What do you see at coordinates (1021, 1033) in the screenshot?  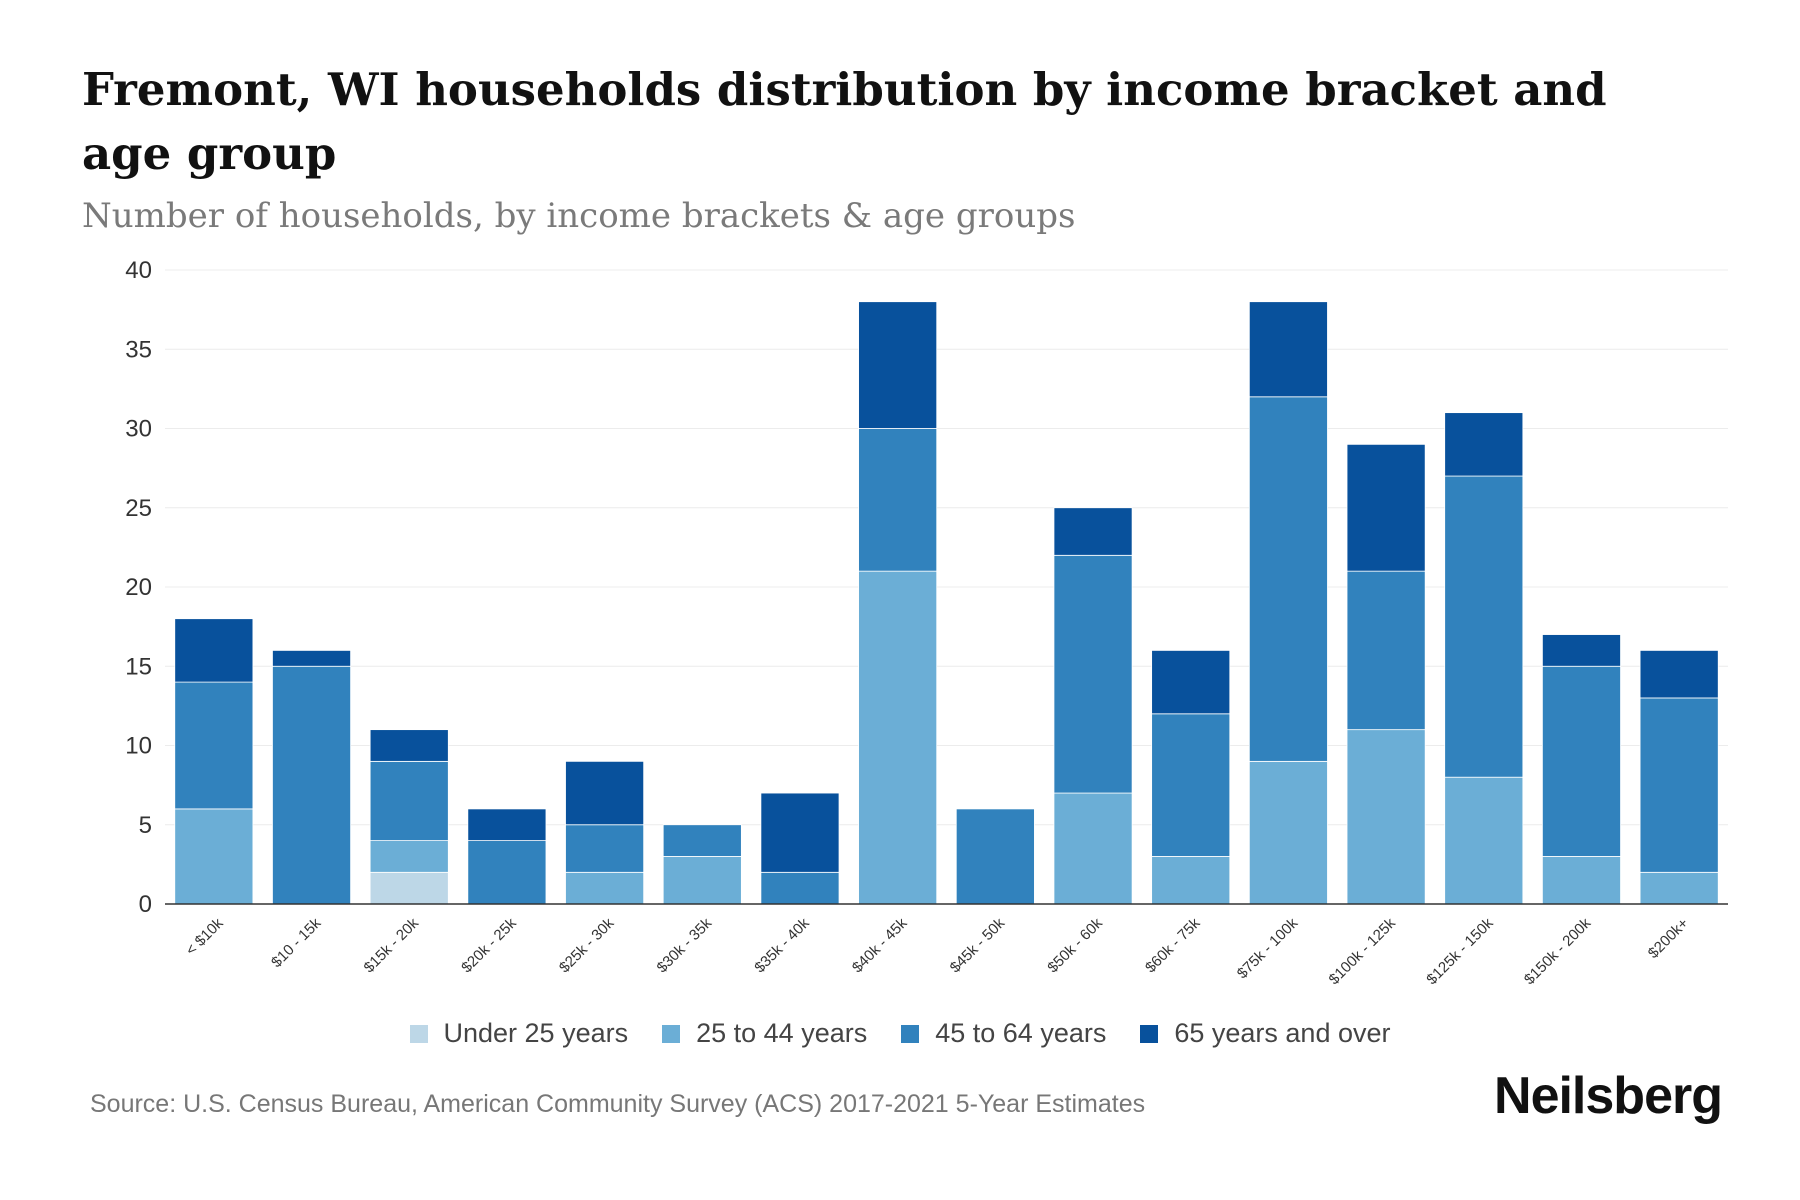 I see `legend-label: 45 to 64 years` at bounding box center [1021, 1033].